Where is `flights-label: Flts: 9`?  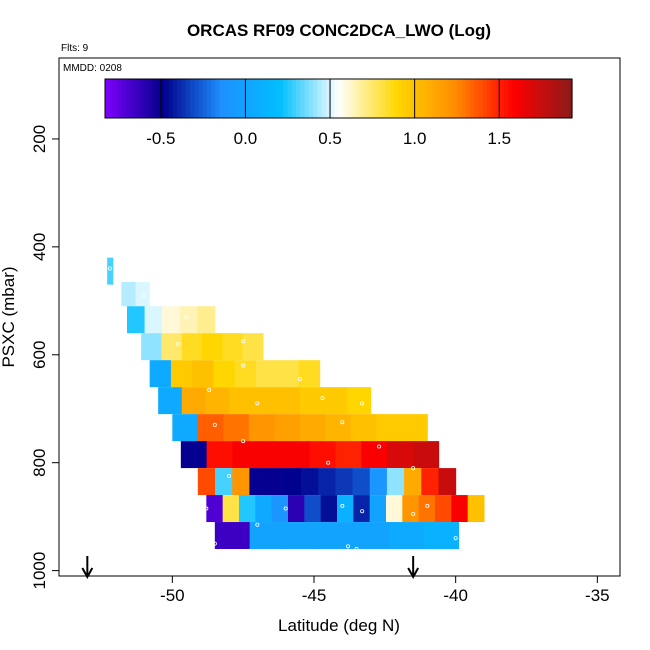
flights-label: Flts: 9 is located at coordinates (75, 48).